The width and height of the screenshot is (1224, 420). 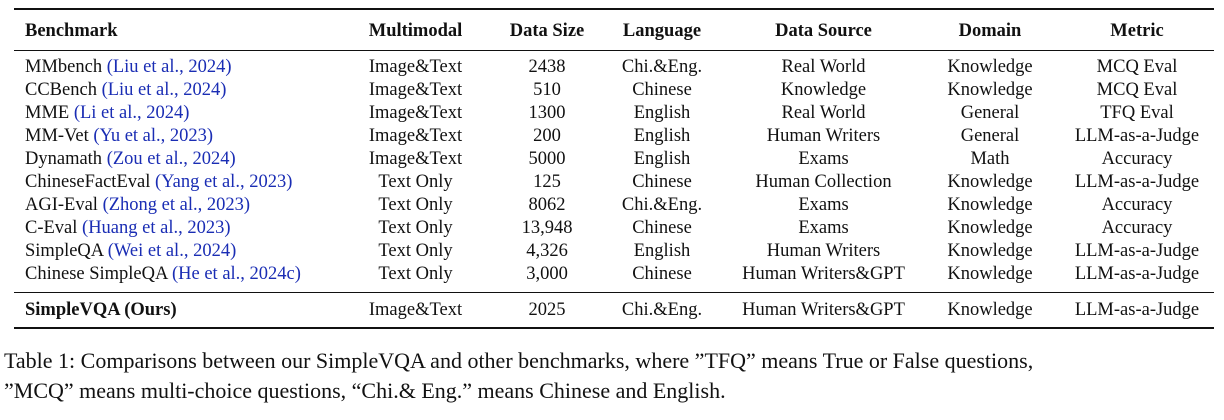 I want to click on benchmark-cell: ChineseFactEval (Yang et al., 2023), so click(x=174, y=182).